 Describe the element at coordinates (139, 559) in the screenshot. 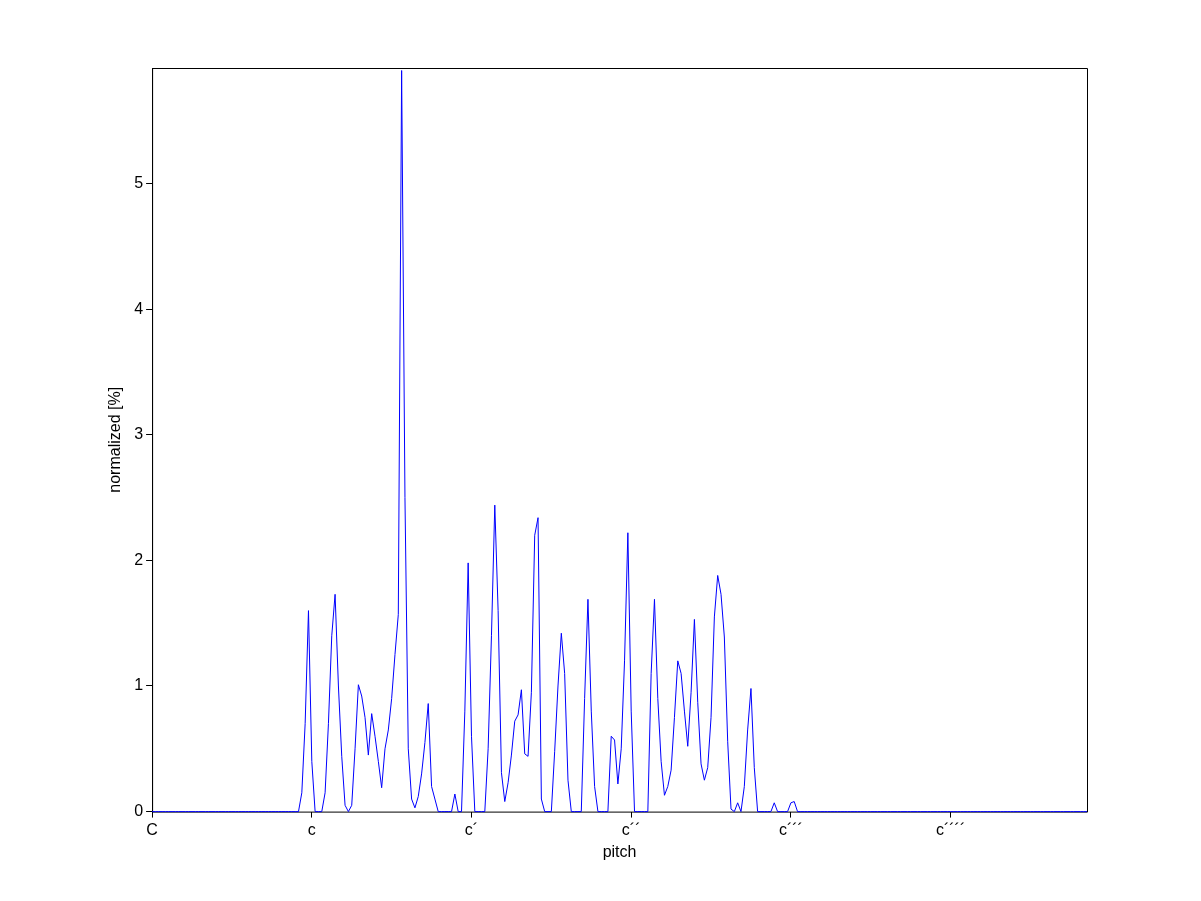

I see `y-tick-label: 2` at that location.